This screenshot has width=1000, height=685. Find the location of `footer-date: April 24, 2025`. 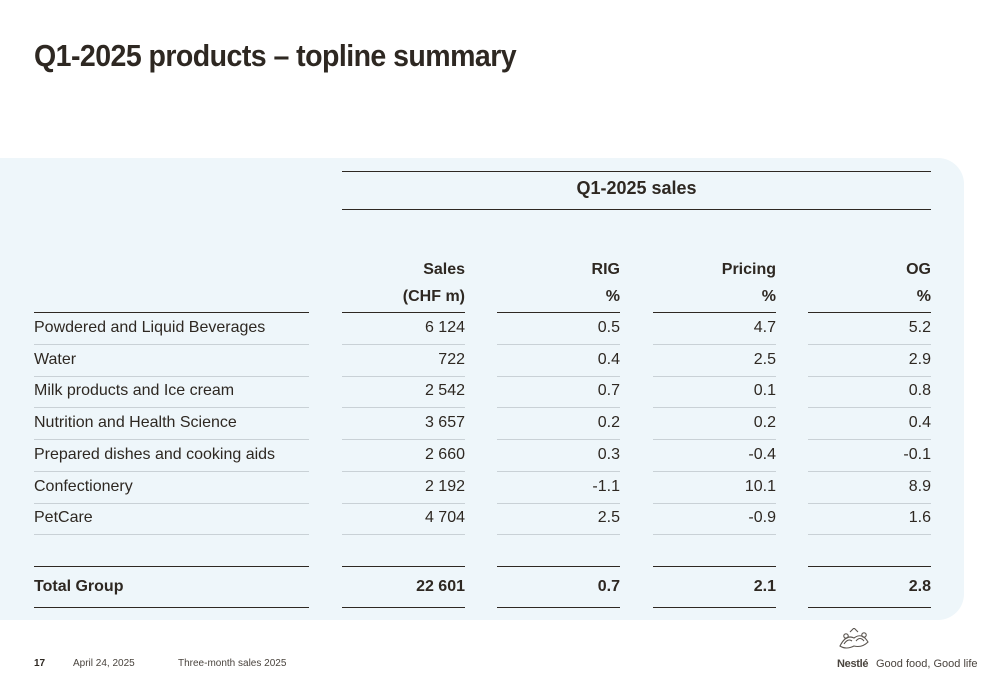

footer-date: April 24, 2025 is located at coordinates (104, 663).